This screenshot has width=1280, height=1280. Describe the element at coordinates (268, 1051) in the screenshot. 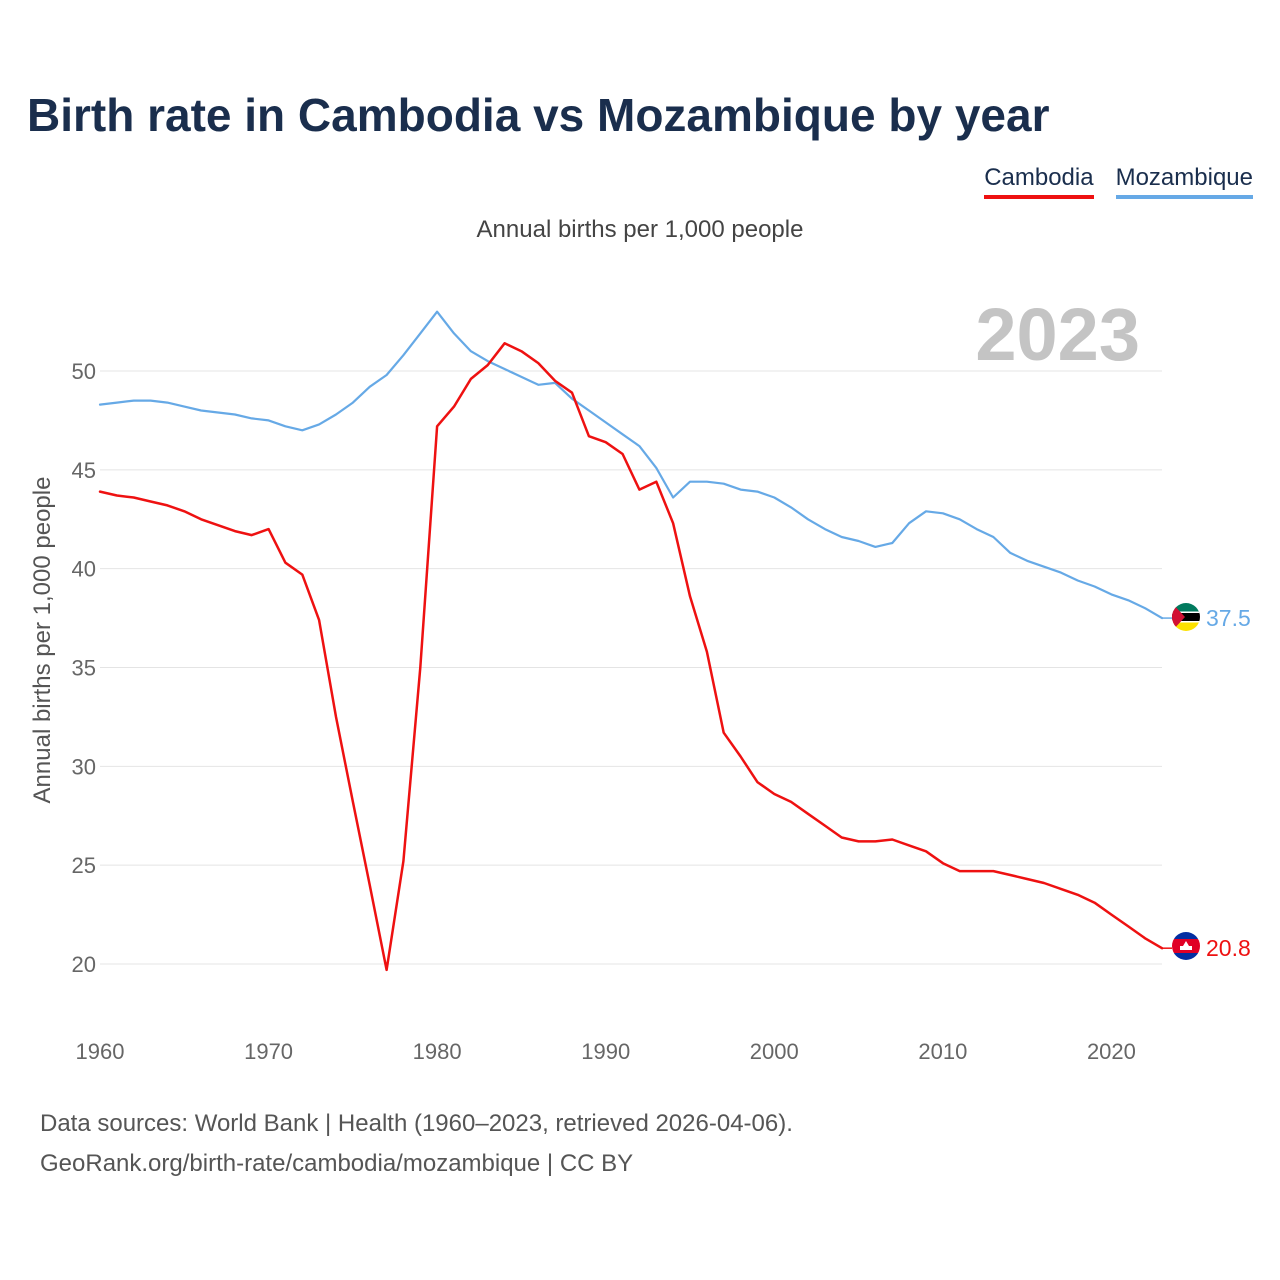

I see `x-tick-label: 1970` at that location.